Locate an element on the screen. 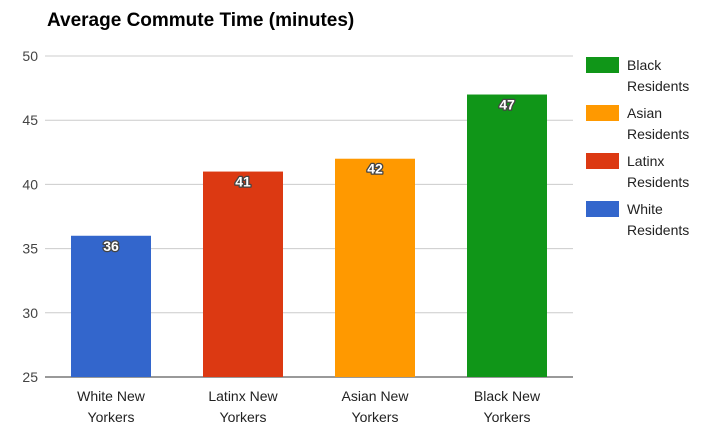 The width and height of the screenshot is (711, 432). chart-title: Average Commute Time (minutes) is located at coordinates (200, 20).